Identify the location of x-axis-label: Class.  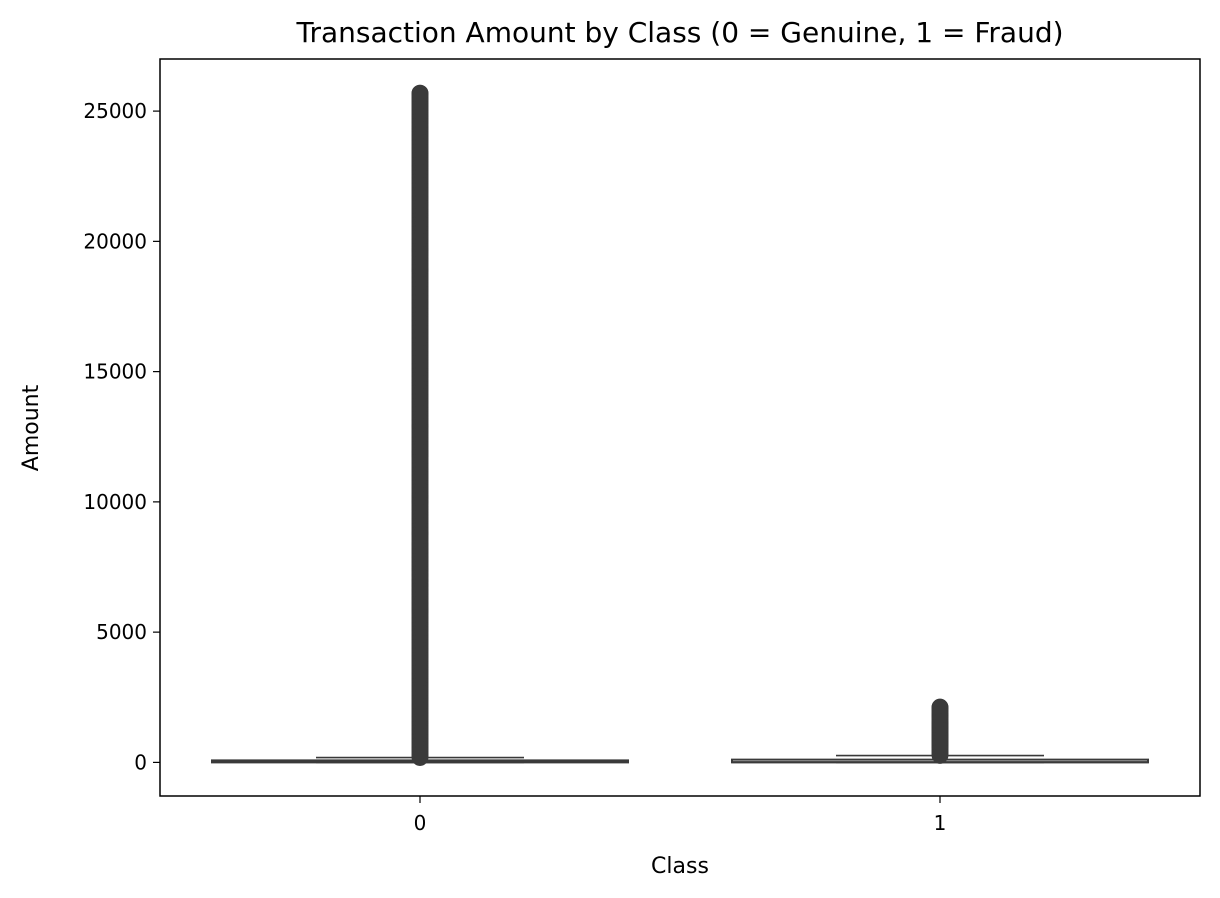
(680, 866).